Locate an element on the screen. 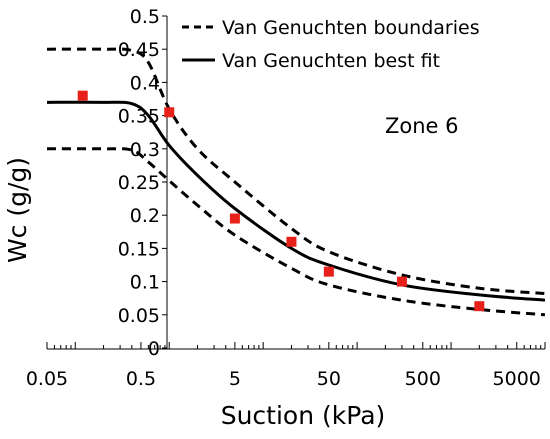 Image resolution: width=550 pixels, height=439 pixels. legend-label-best-fit: Van Genuchten best fit is located at coordinates (331, 61).